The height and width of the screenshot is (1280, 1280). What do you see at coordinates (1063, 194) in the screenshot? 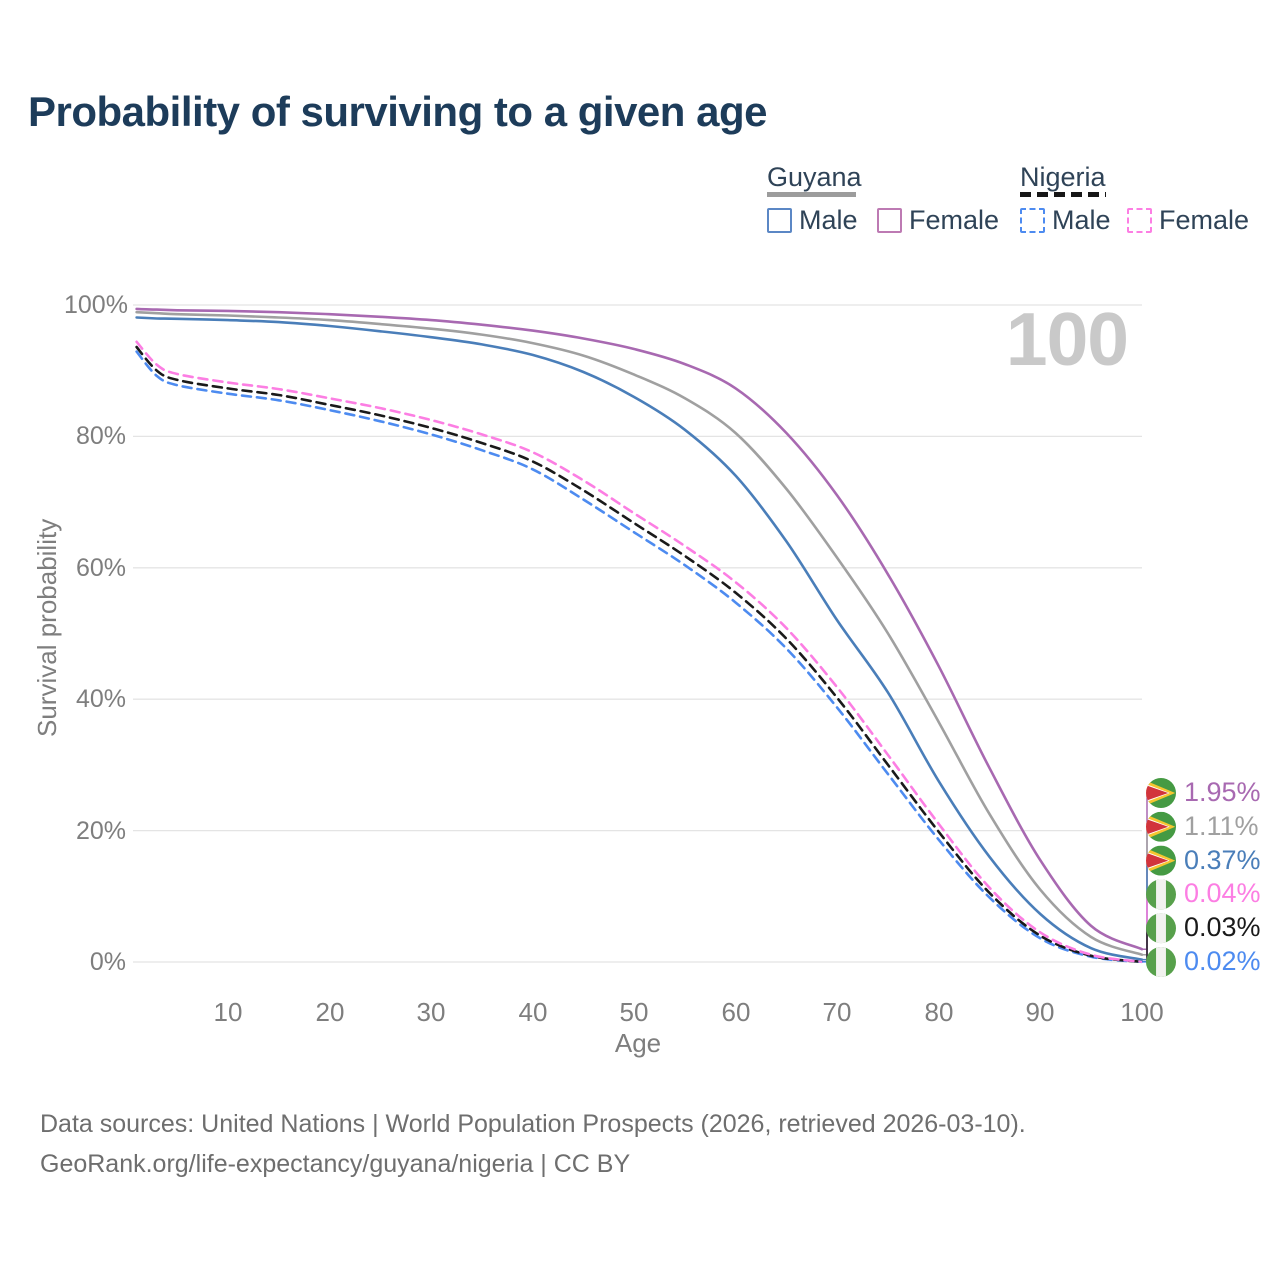
I see `legend-nigeria-line-sample` at bounding box center [1063, 194].